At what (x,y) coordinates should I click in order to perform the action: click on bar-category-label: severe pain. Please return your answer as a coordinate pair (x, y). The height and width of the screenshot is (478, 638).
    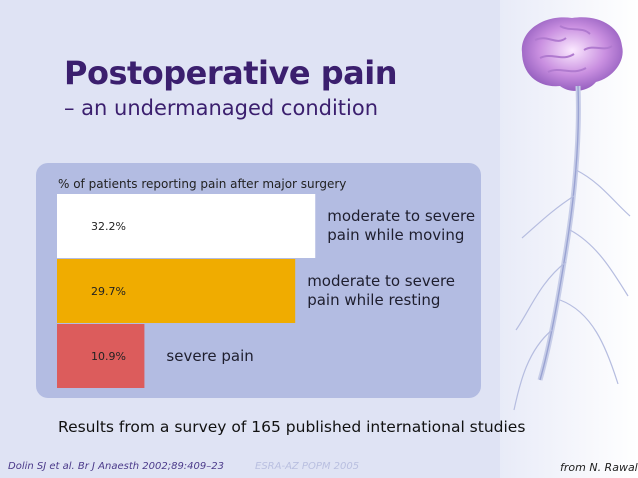
    Looking at the image, I should click on (209, 356).